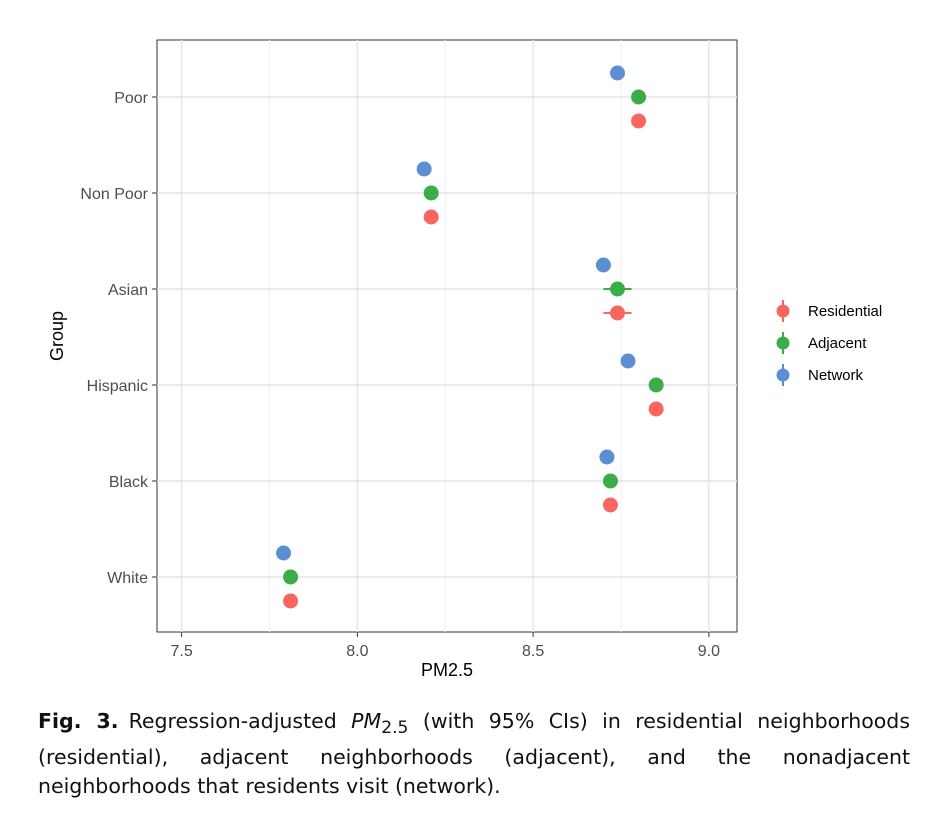  Describe the element at coordinates (57, 336) in the screenshot. I see `y-axis-title: Group` at that location.